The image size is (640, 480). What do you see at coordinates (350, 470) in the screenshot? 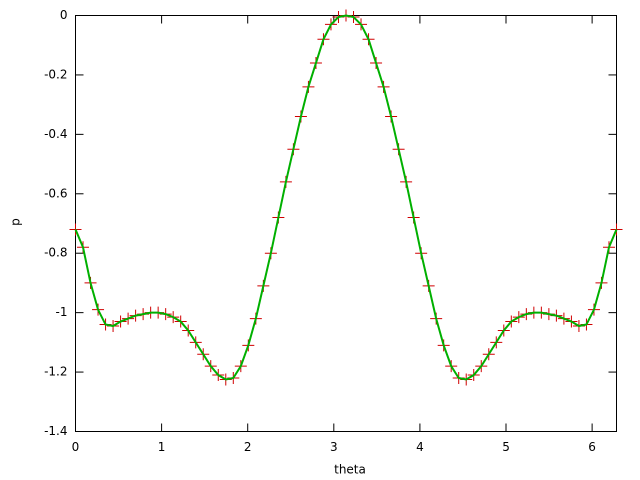
I see `x-axis-label: theta` at bounding box center [350, 470].